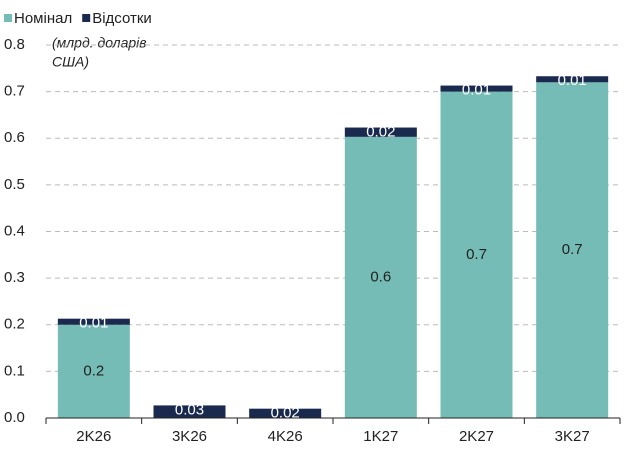 The height and width of the screenshot is (450, 624). I want to click on legend-label: Відсотки, so click(122, 18).